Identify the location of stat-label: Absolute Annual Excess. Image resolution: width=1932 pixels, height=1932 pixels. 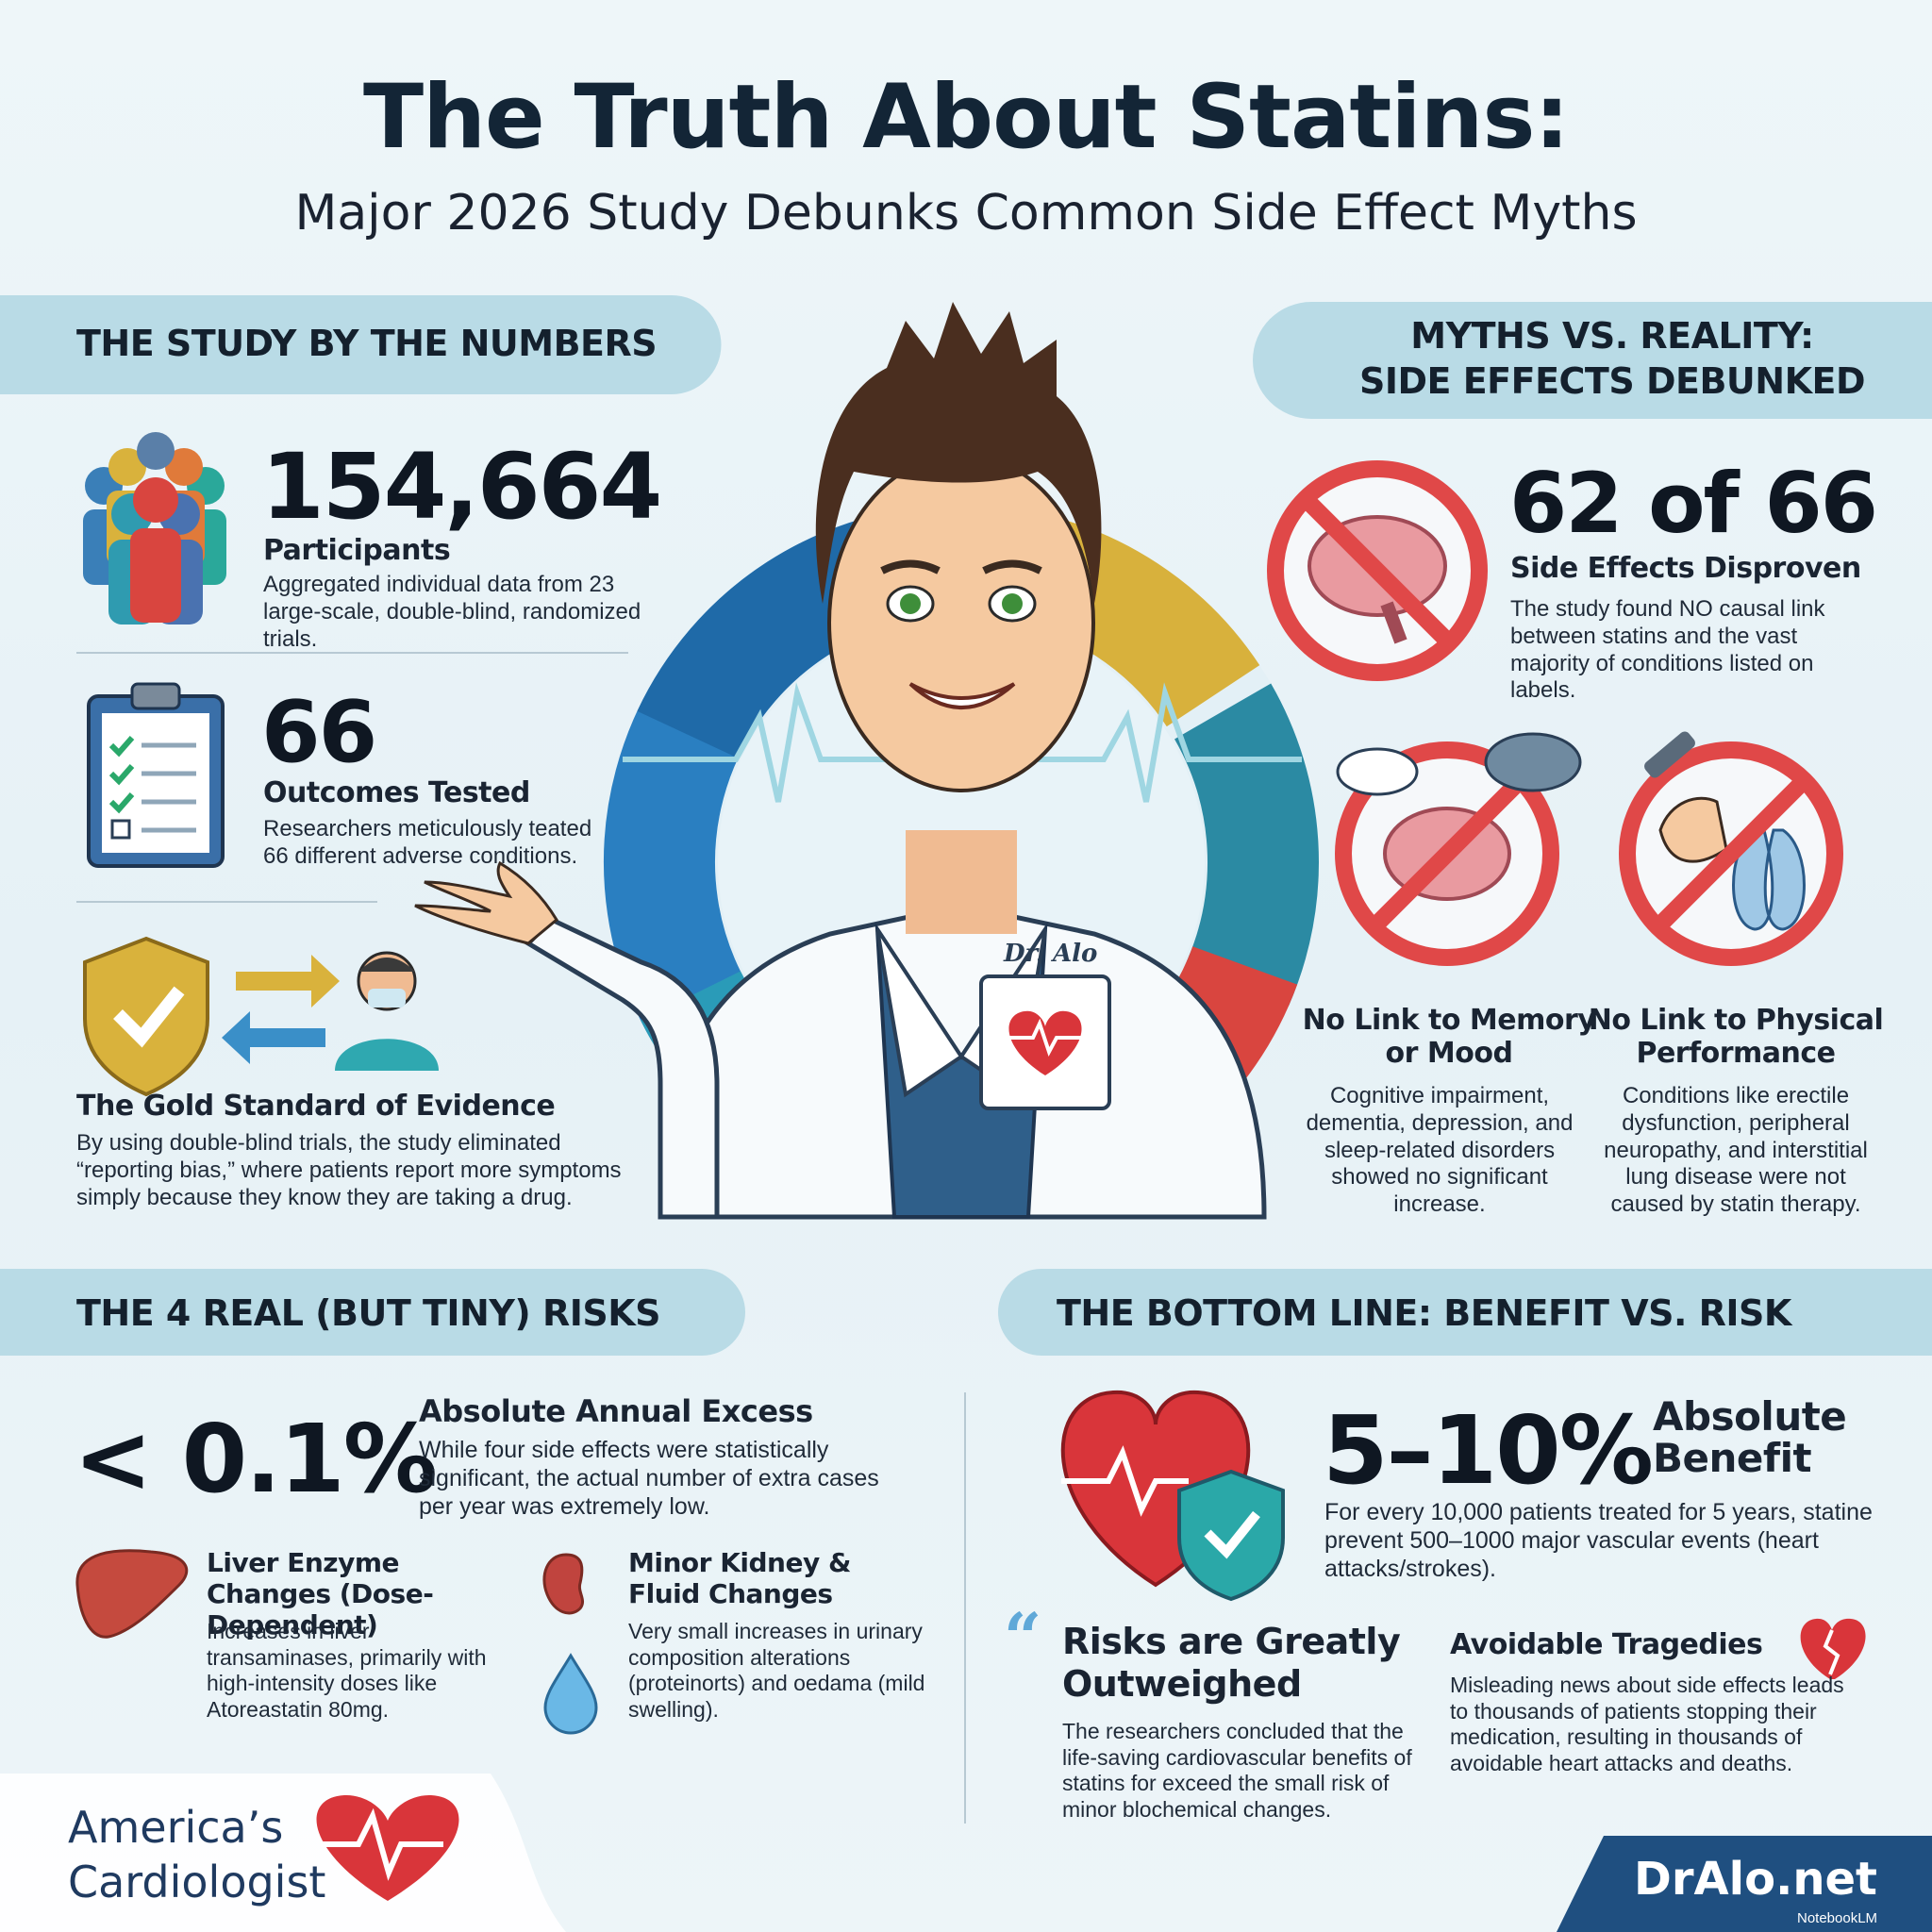
(616, 1411).